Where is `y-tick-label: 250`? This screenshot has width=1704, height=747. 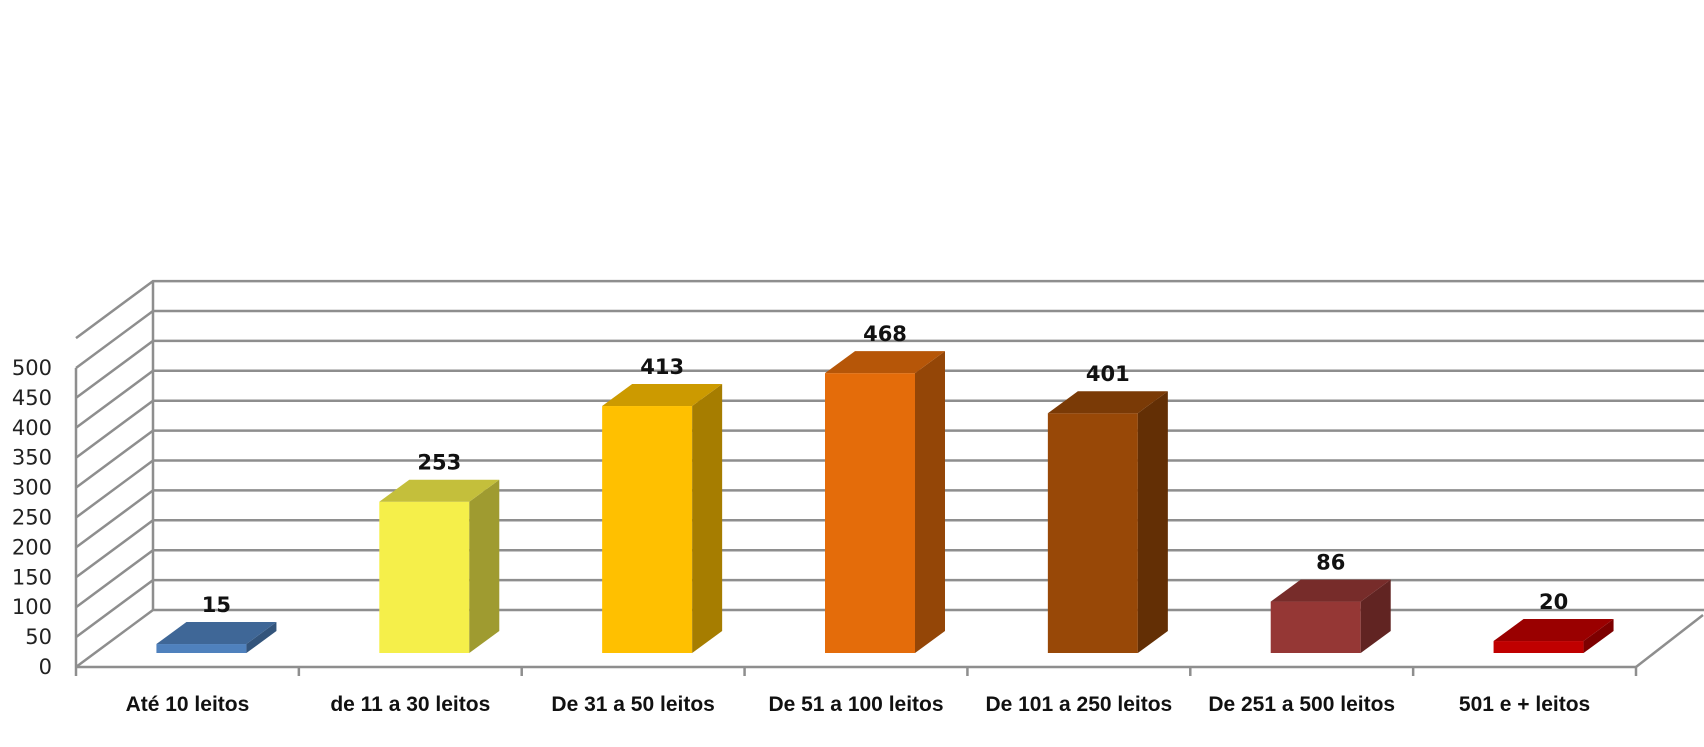 y-tick-label: 250 is located at coordinates (32, 518).